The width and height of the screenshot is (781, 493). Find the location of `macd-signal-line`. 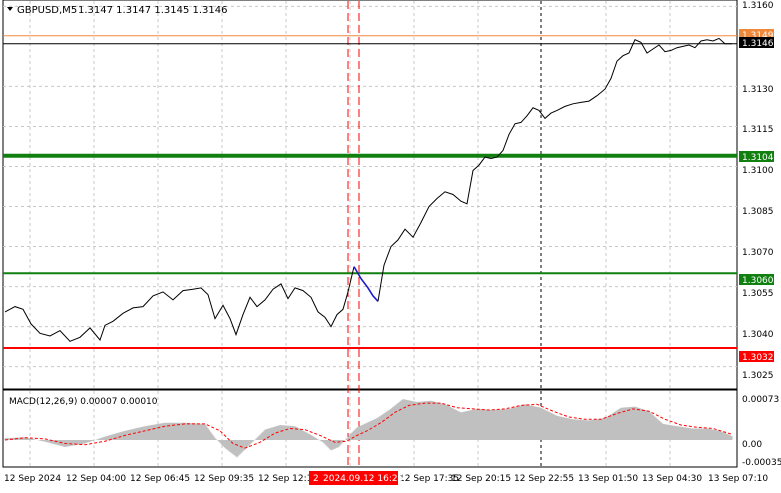

macd-signal-line is located at coordinates (368, 425).